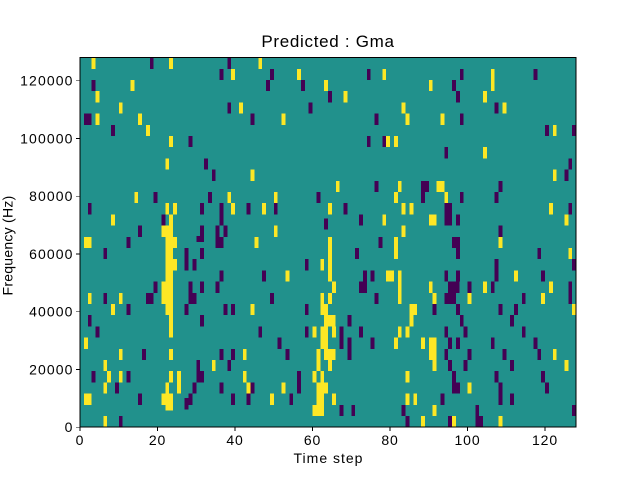 The width and height of the screenshot is (640, 480). I want to click on svg-text: 40000, so click(51, 312).